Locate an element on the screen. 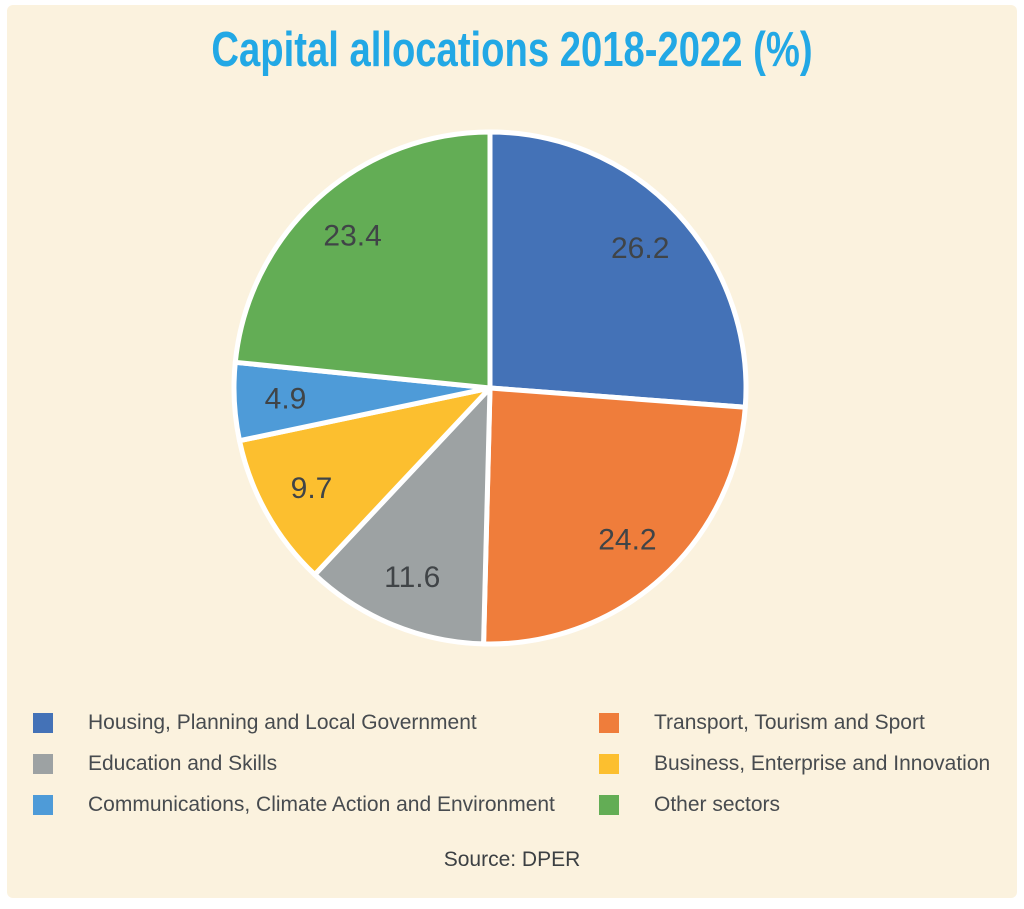 Image resolution: width=1024 pixels, height=909 pixels. legend-item-other-sectors: Other sectors is located at coordinates (794, 804).